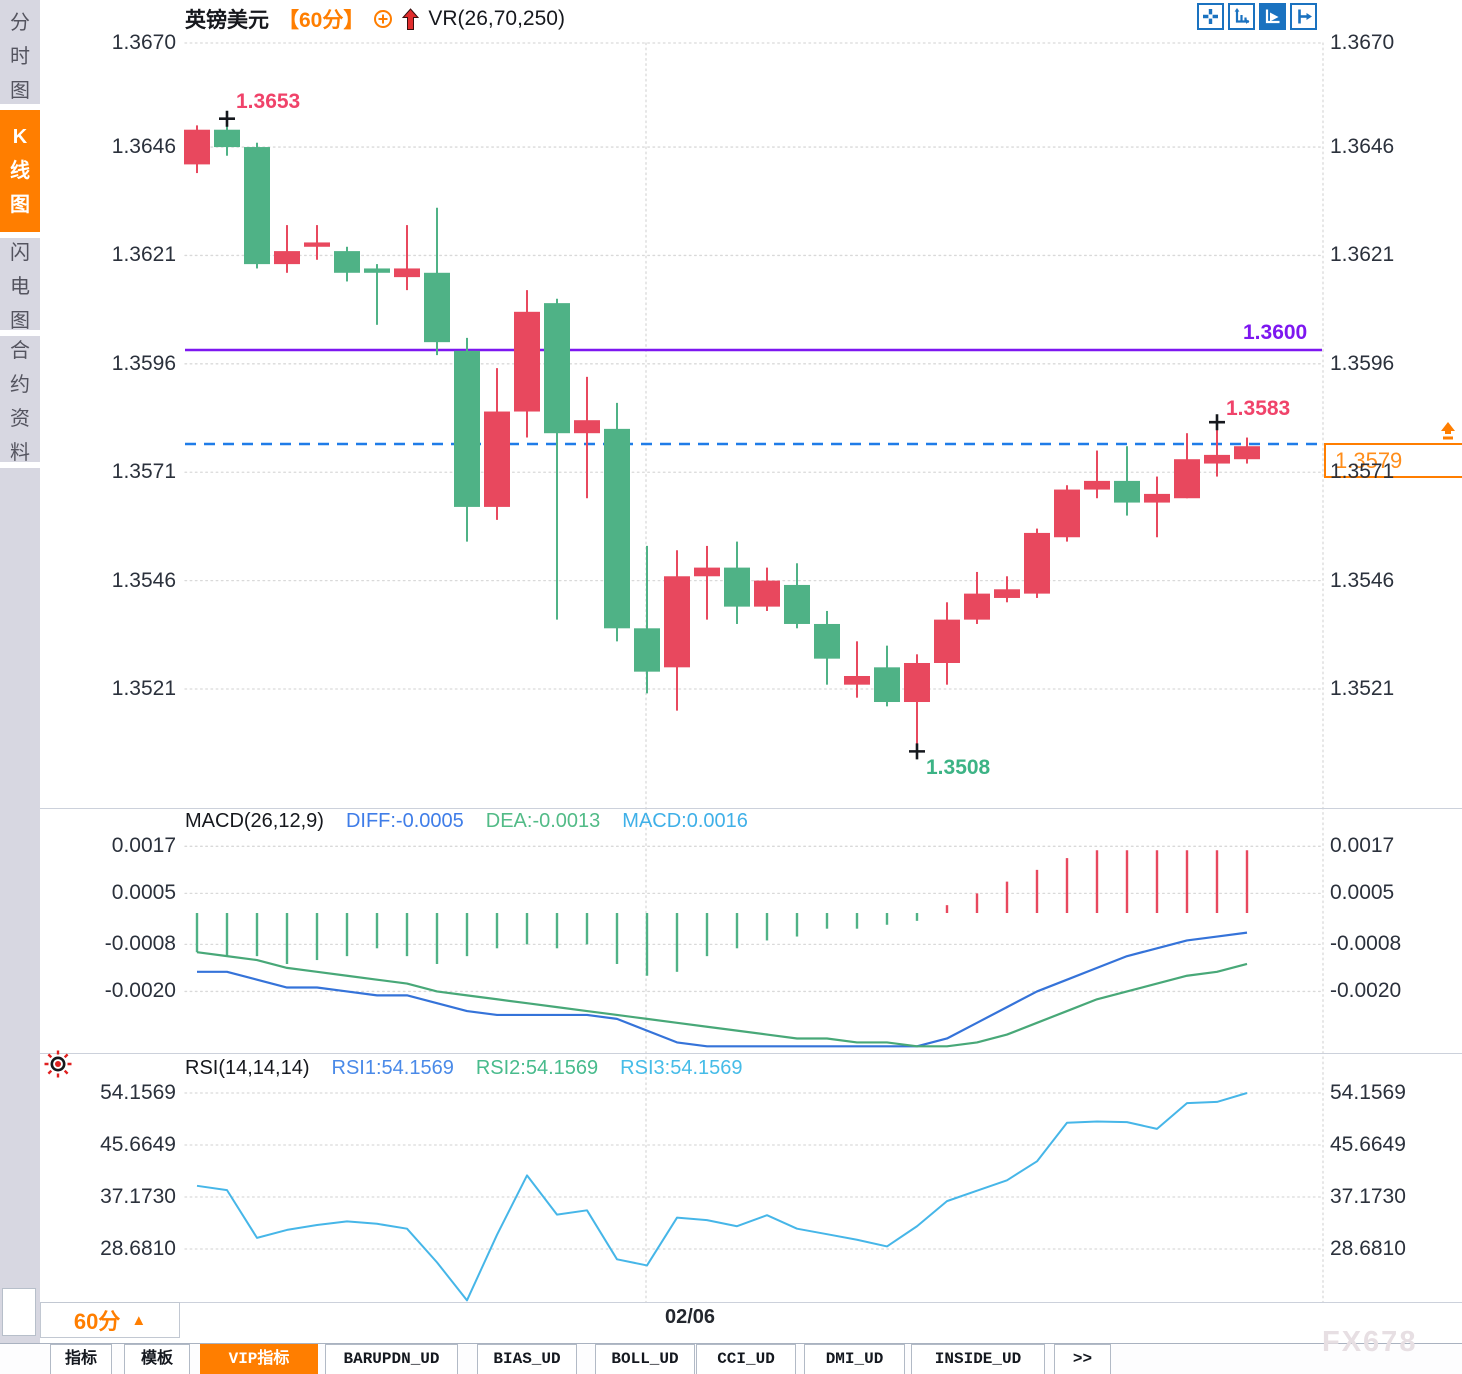 This screenshot has height=1374, width=1462. I want to click on axis-tick: 54.1569, so click(1368, 1092).